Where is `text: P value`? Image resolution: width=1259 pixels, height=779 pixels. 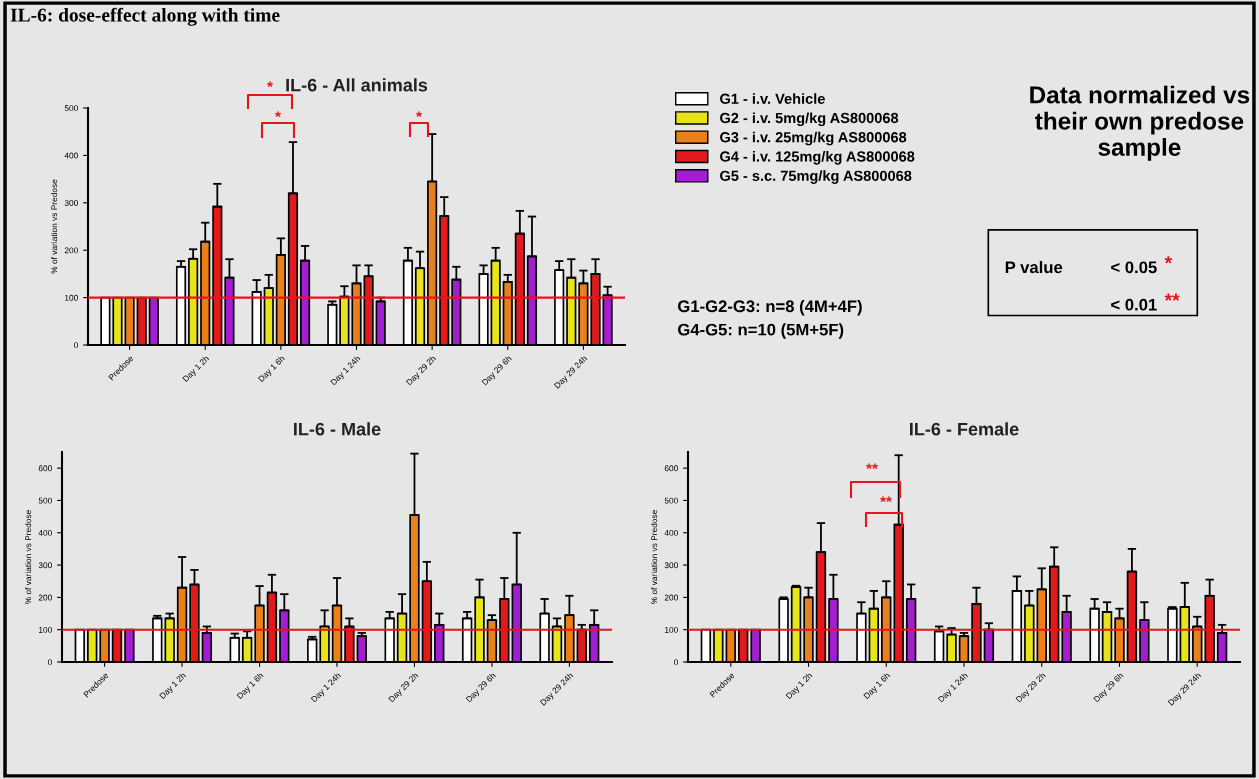 text: P value is located at coordinates (1034, 267).